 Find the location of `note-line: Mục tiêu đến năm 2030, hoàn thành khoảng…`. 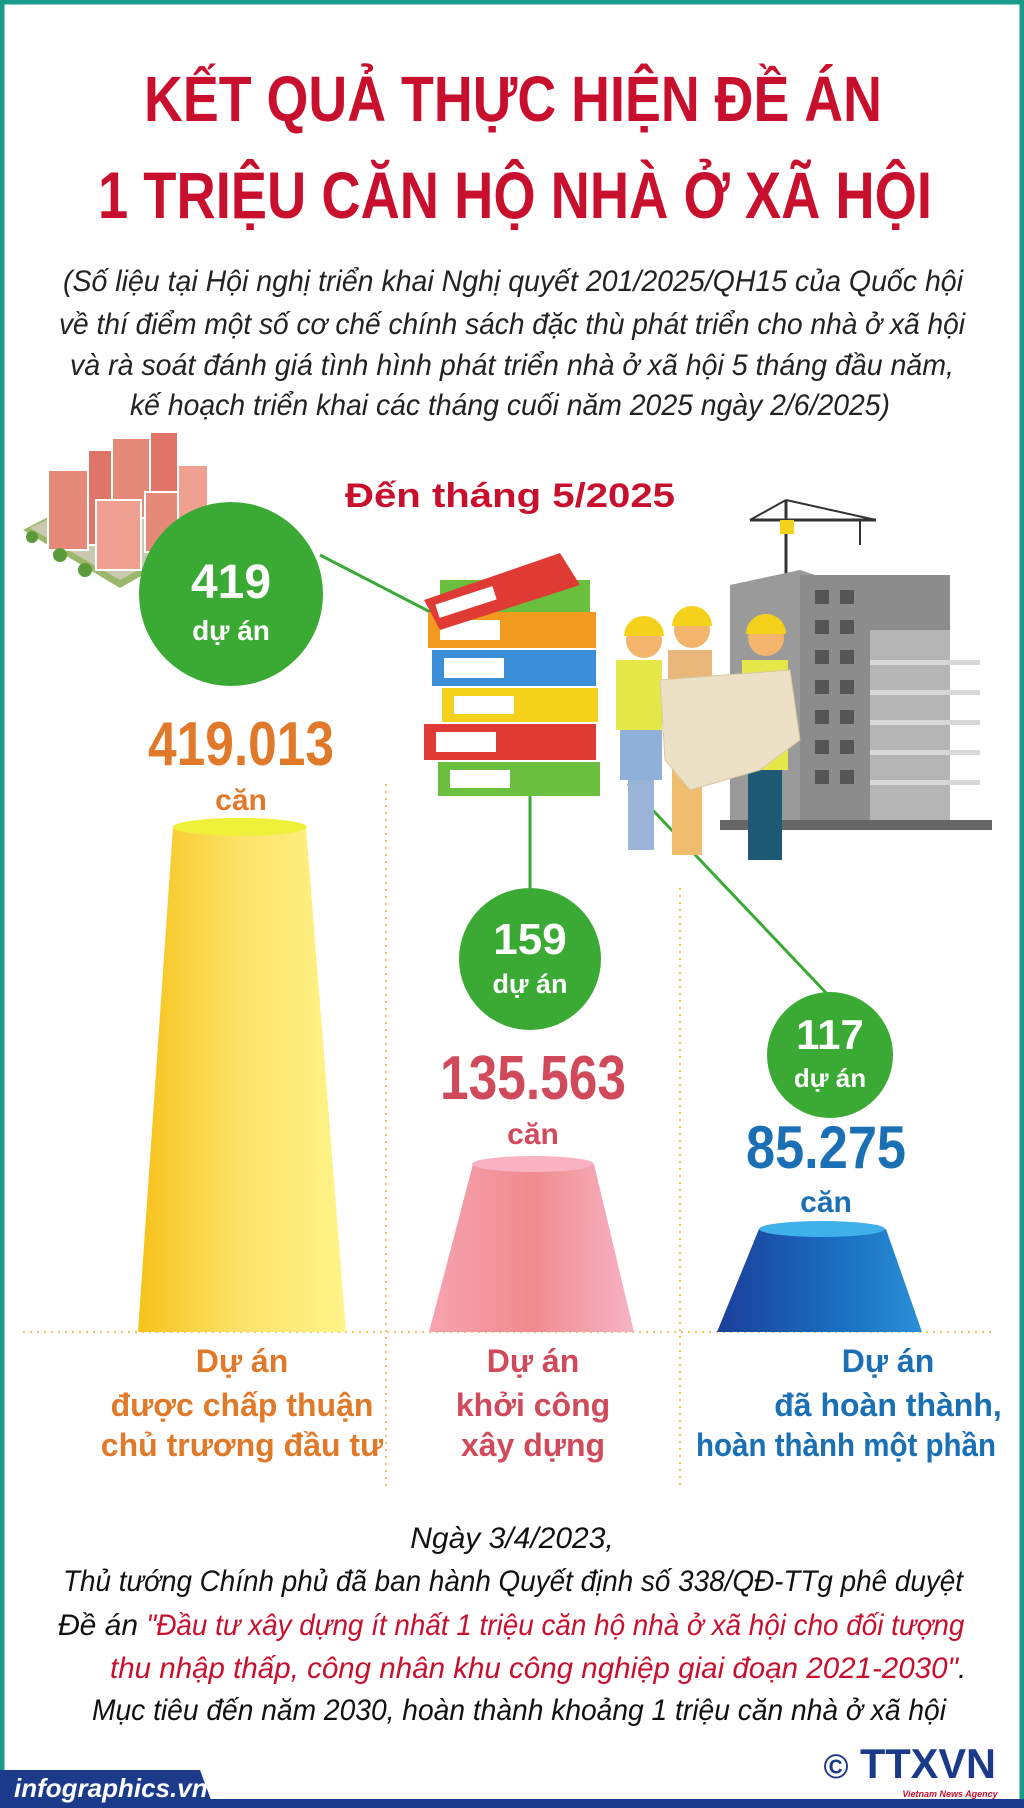

note-line: Mục tiêu đến năm 2030, hoàn thành khoảng… is located at coordinates (519, 1710).